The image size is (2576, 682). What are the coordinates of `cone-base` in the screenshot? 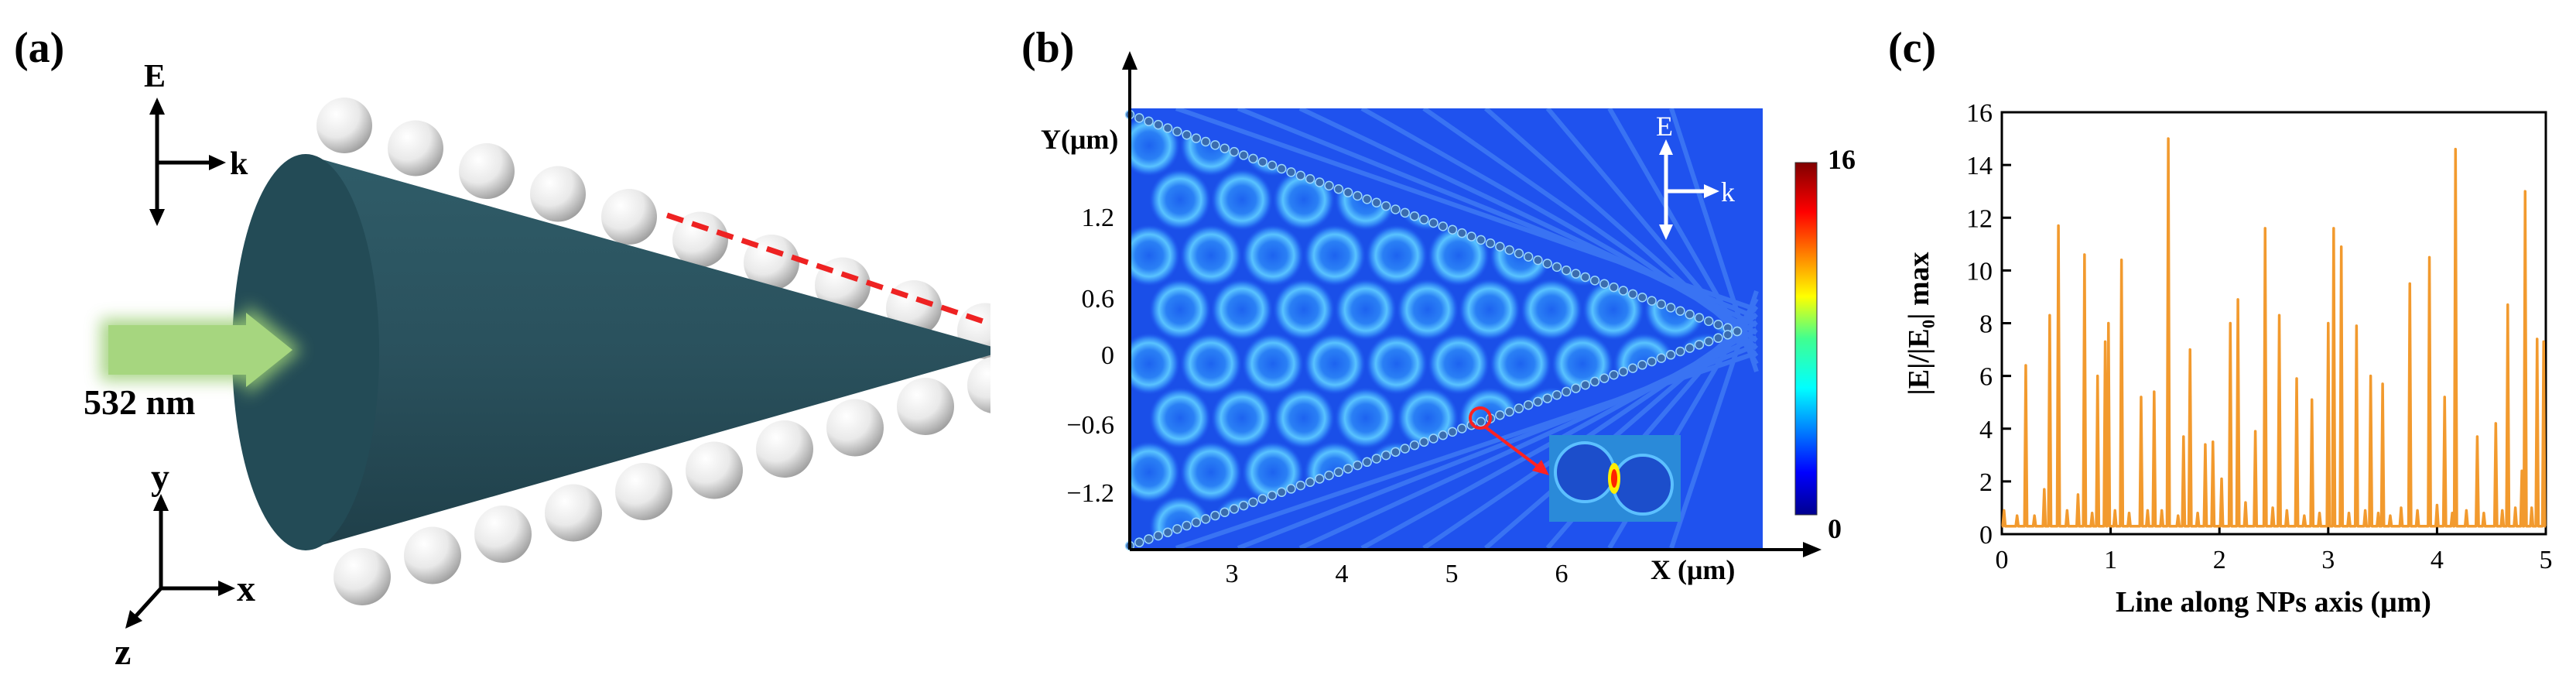 It's located at (306, 352).